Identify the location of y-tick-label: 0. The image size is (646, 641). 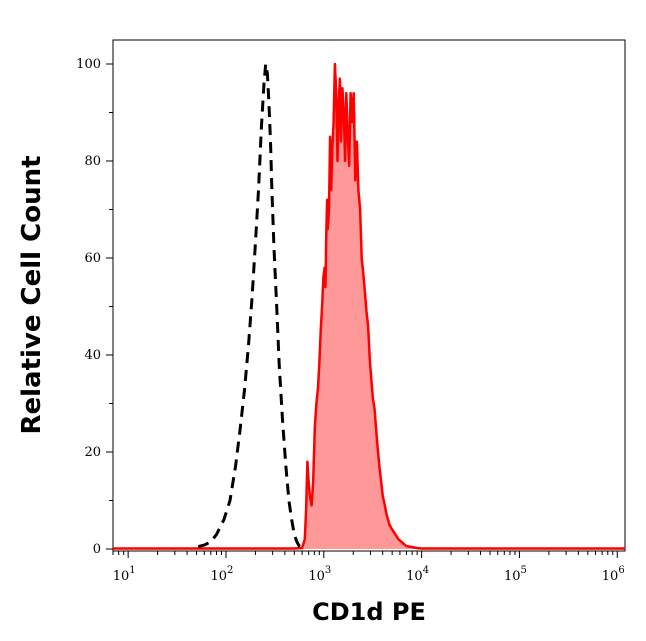
(97, 549).